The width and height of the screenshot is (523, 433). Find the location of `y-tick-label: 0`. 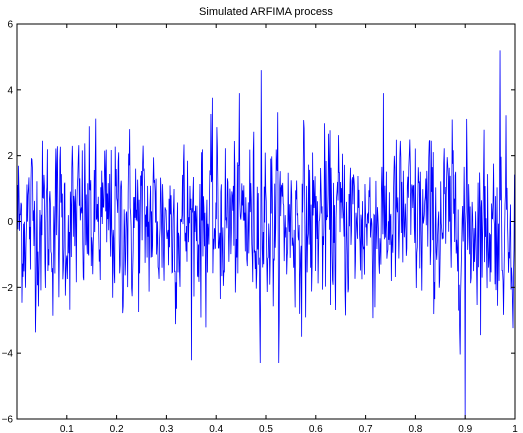

y-tick-label: 0 is located at coordinates (10, 222).